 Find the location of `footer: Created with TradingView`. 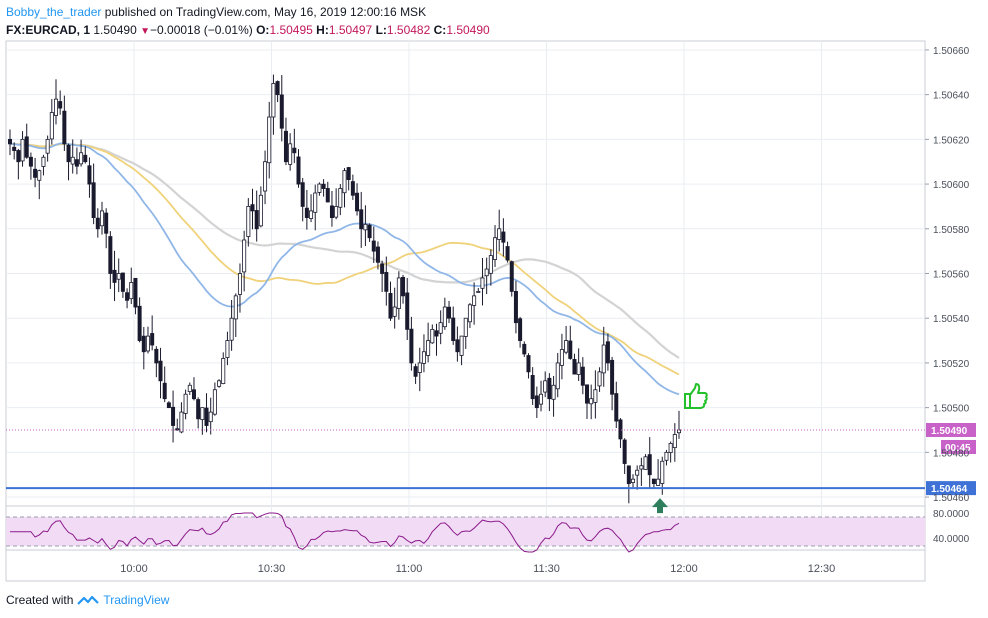

footer: Created with TradingView is located at coordinates (87, 600).